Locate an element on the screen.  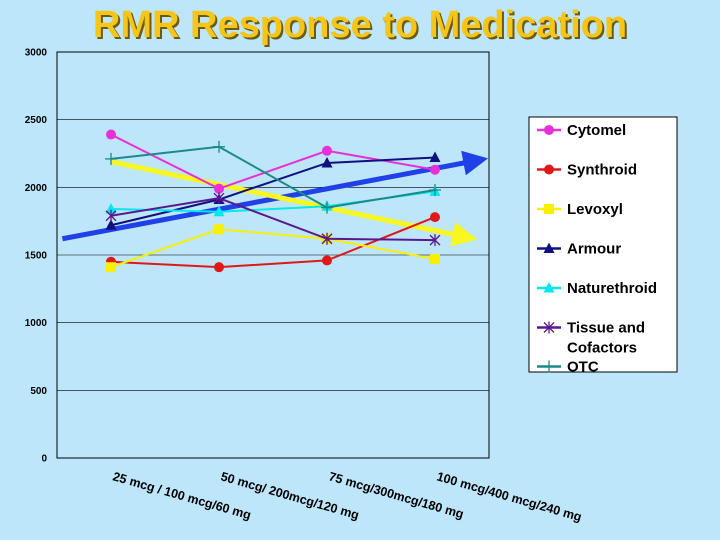
trend-arrow-falling-trend is located at coordinates (294, 203).